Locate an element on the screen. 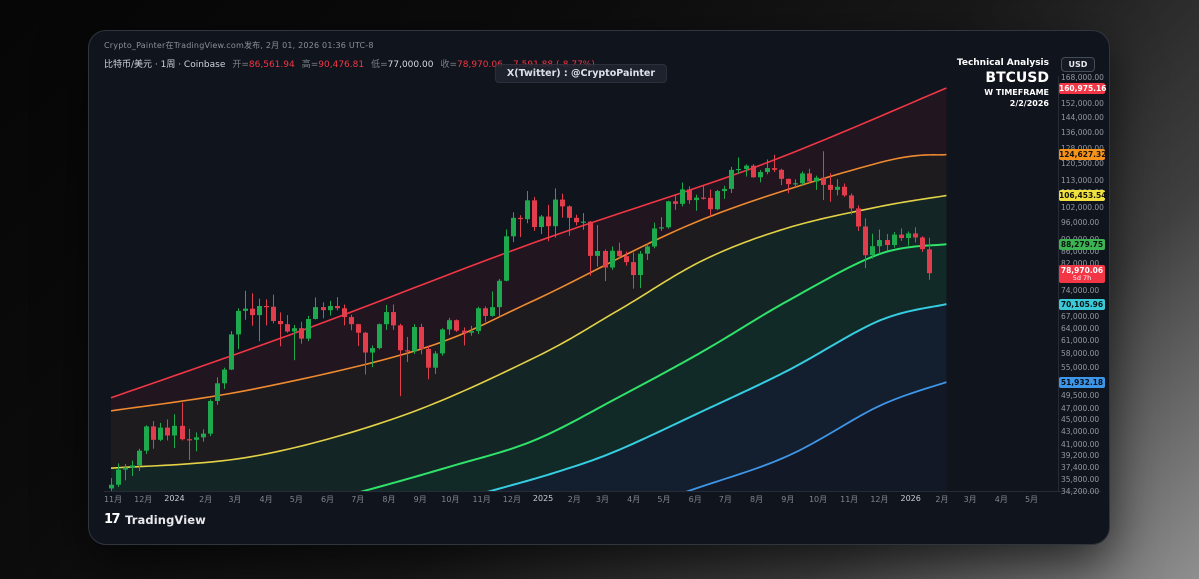  symbol-info: 比特币/美元 · 1周 · Coinbase is located at coordinates (165, 65).